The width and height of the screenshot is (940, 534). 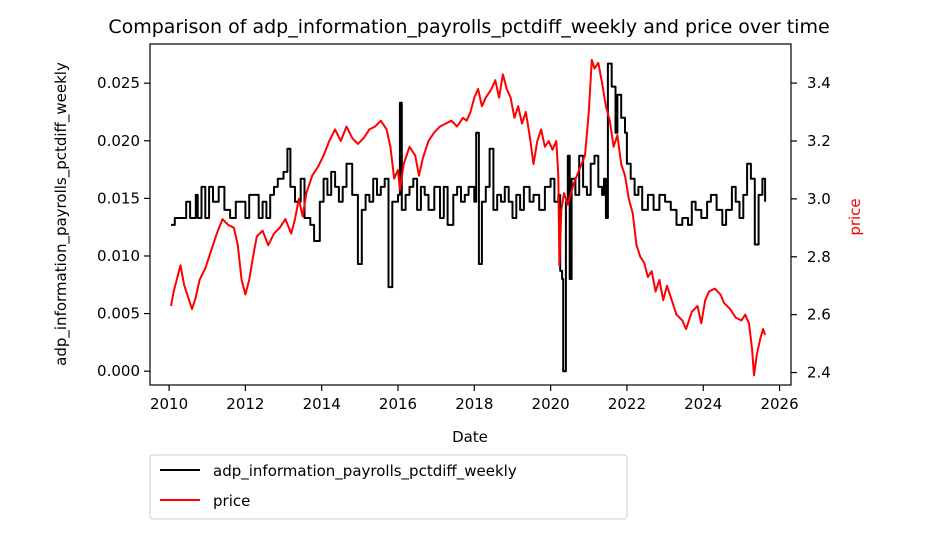 What do you see at coordinates (169, 404) in the screenshot?
I see `x-tick-label: 2010` at bounding box center [169, 404].